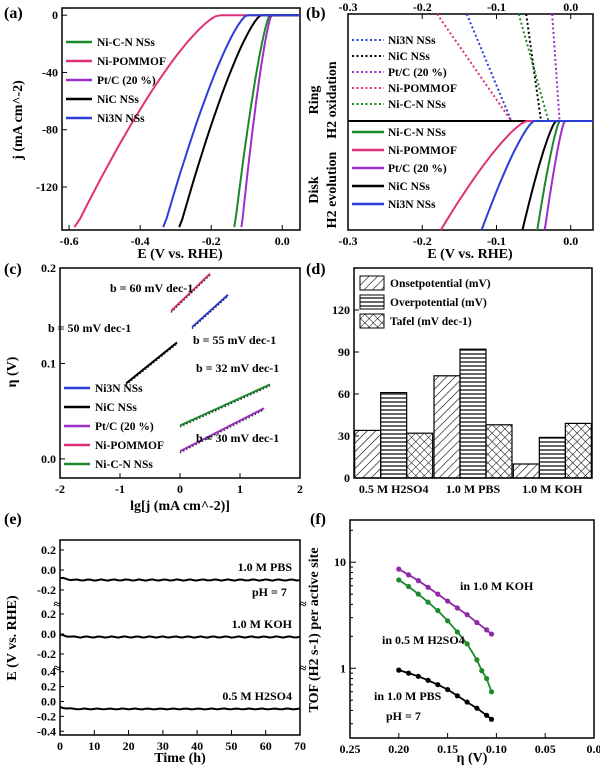 This screenshot has width=600, height=771. I want to click on e-xtick-label: 60, so click(266, 746).